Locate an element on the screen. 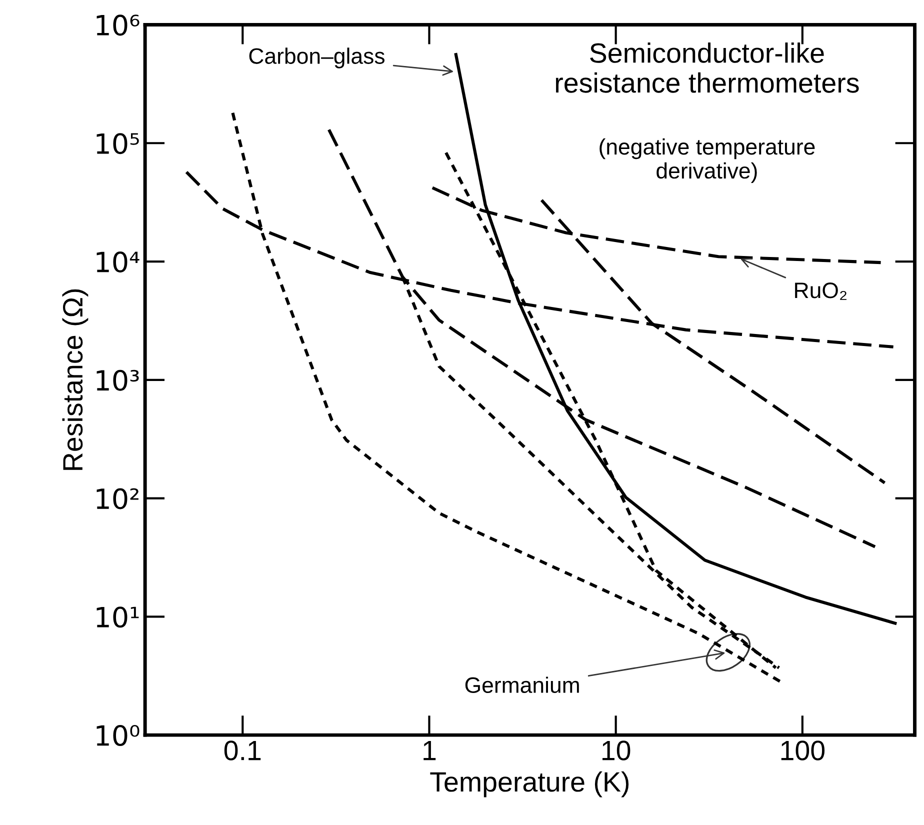  text: (negative temperature derivative) is located at coordinates (707, 161).